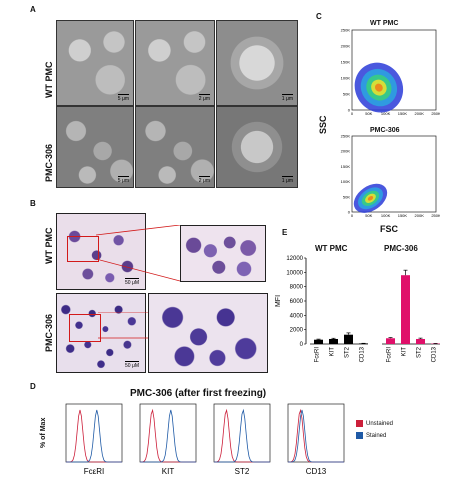 This screenshot has height=481, width=474. What do you see at coordinates (385, 130) in the screenshot?
I see `flow-title-pmc: PMC-306` at bounding box center [385, 130].